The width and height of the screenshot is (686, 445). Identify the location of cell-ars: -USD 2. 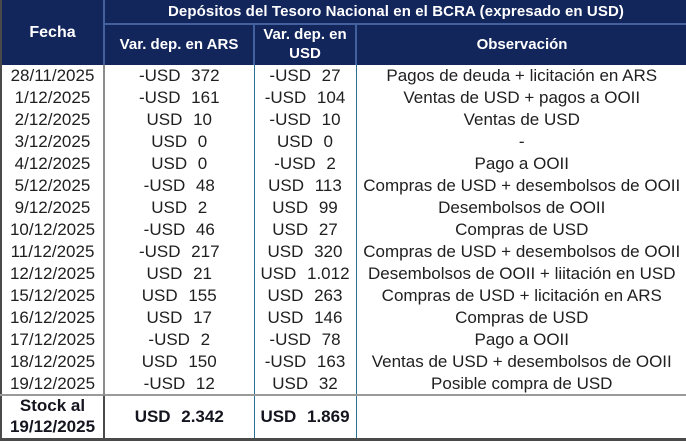
(179, 339).